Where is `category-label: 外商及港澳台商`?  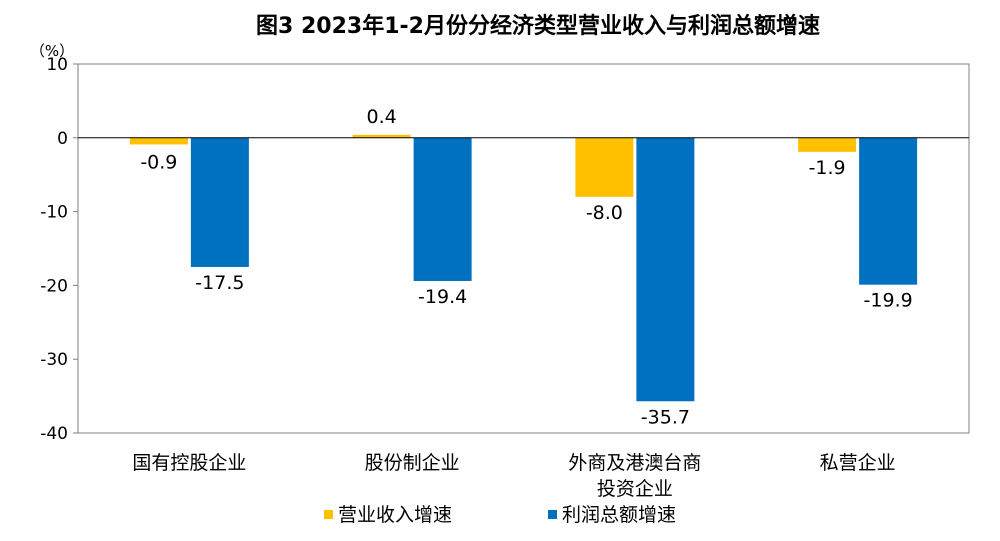 category-label: 外商及港澳台商 is located at coordinates (634, 463).